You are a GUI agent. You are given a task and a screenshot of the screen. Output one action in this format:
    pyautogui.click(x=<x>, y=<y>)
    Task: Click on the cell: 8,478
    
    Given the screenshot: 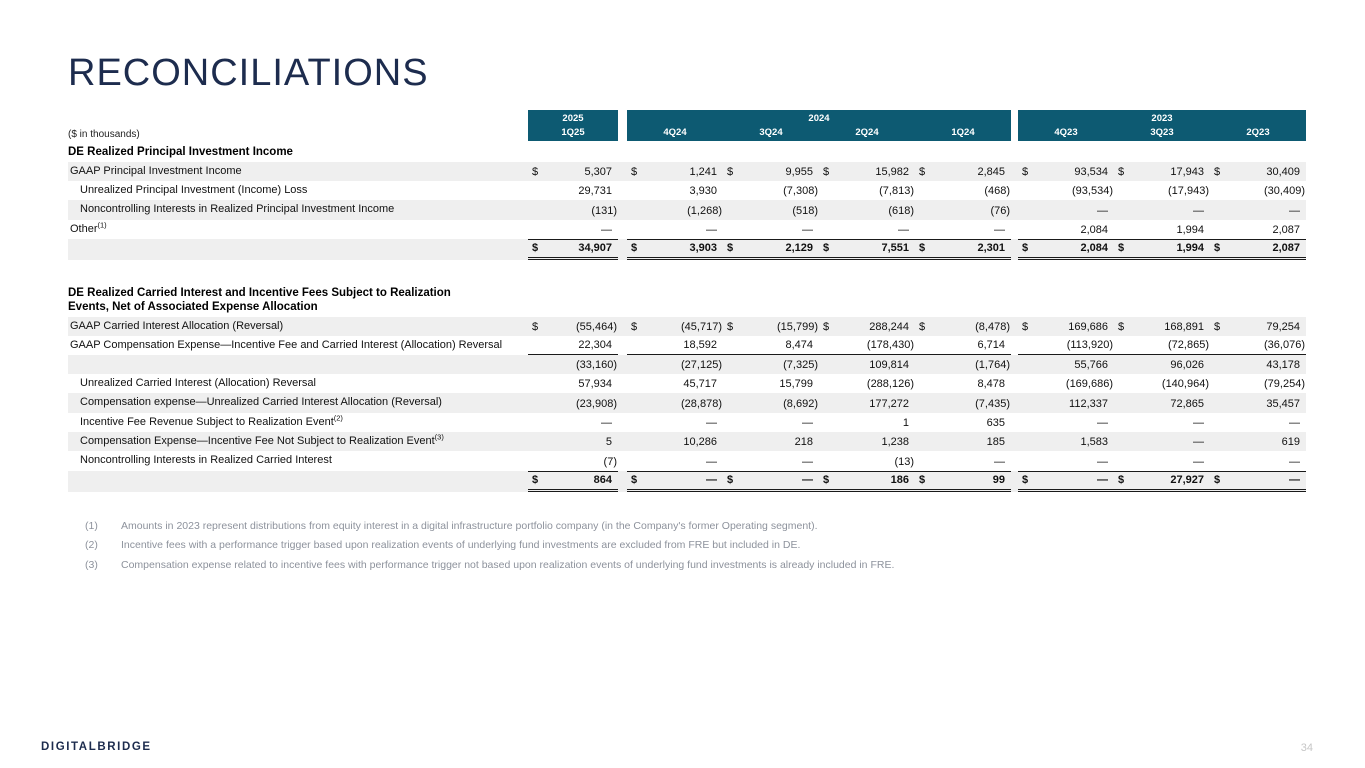 What is the action you would take?
    pyautogui.click(x=991, y=384)
    